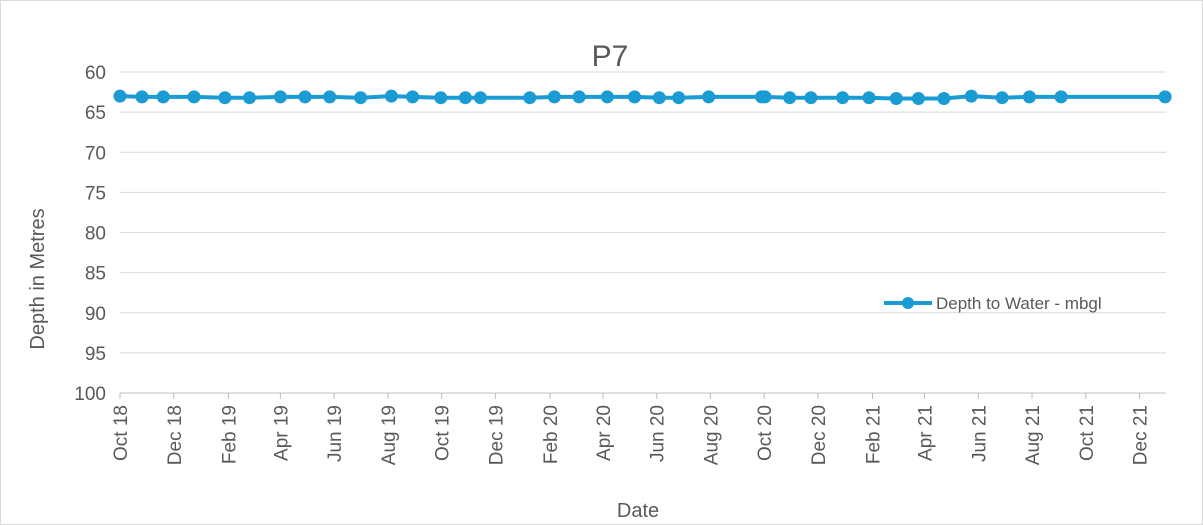  I want to click on legend-label: Depth to Water - mbgl, so click(1019, 303).